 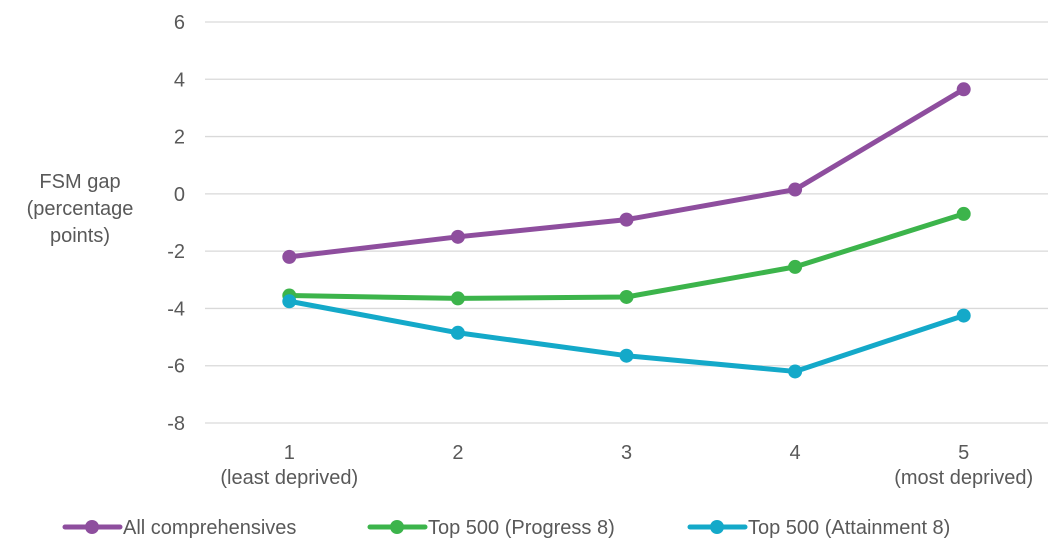 What do you see at coordinates (289, 453) in the screenshot?
I see `x-tick-label: 1` at bounding box center [289, 453].